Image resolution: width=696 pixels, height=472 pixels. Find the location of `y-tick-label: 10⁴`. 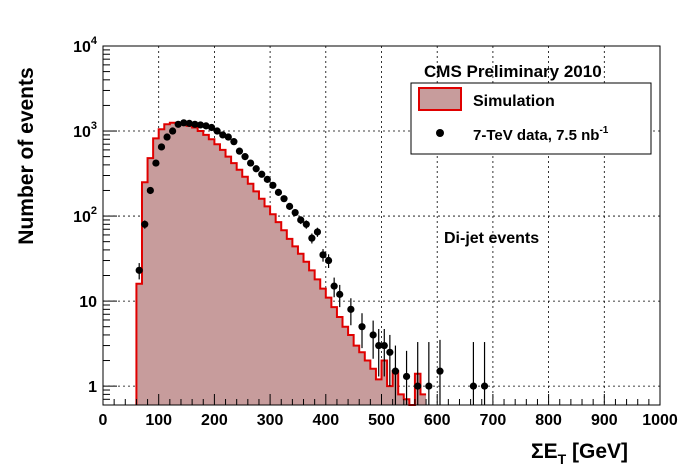

y-tick-label: 10⁴ is located at coordinates (85, 45).